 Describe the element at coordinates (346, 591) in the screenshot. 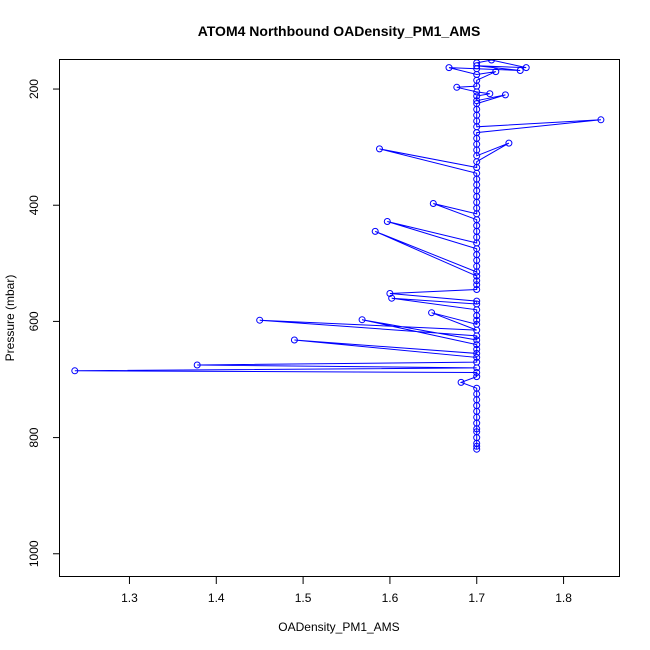

I see `x-axis-ticks: 1.3 1.4 1.5 1.6 1.7 1.8` at that location.